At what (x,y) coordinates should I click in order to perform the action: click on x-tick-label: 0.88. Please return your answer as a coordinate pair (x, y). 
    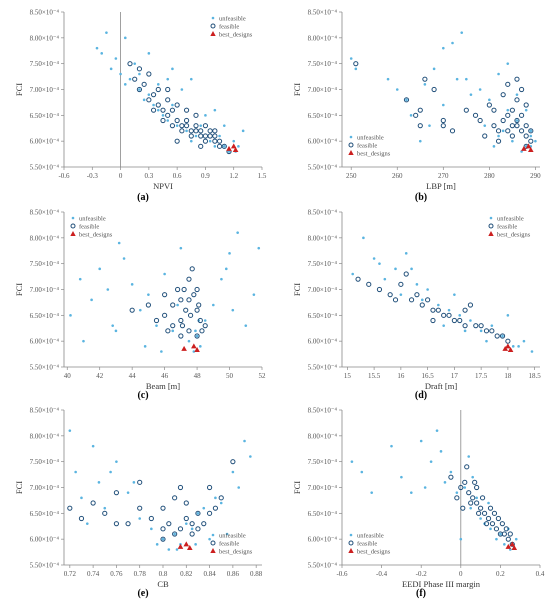
    Looking at the image, I should click on (256, 574).